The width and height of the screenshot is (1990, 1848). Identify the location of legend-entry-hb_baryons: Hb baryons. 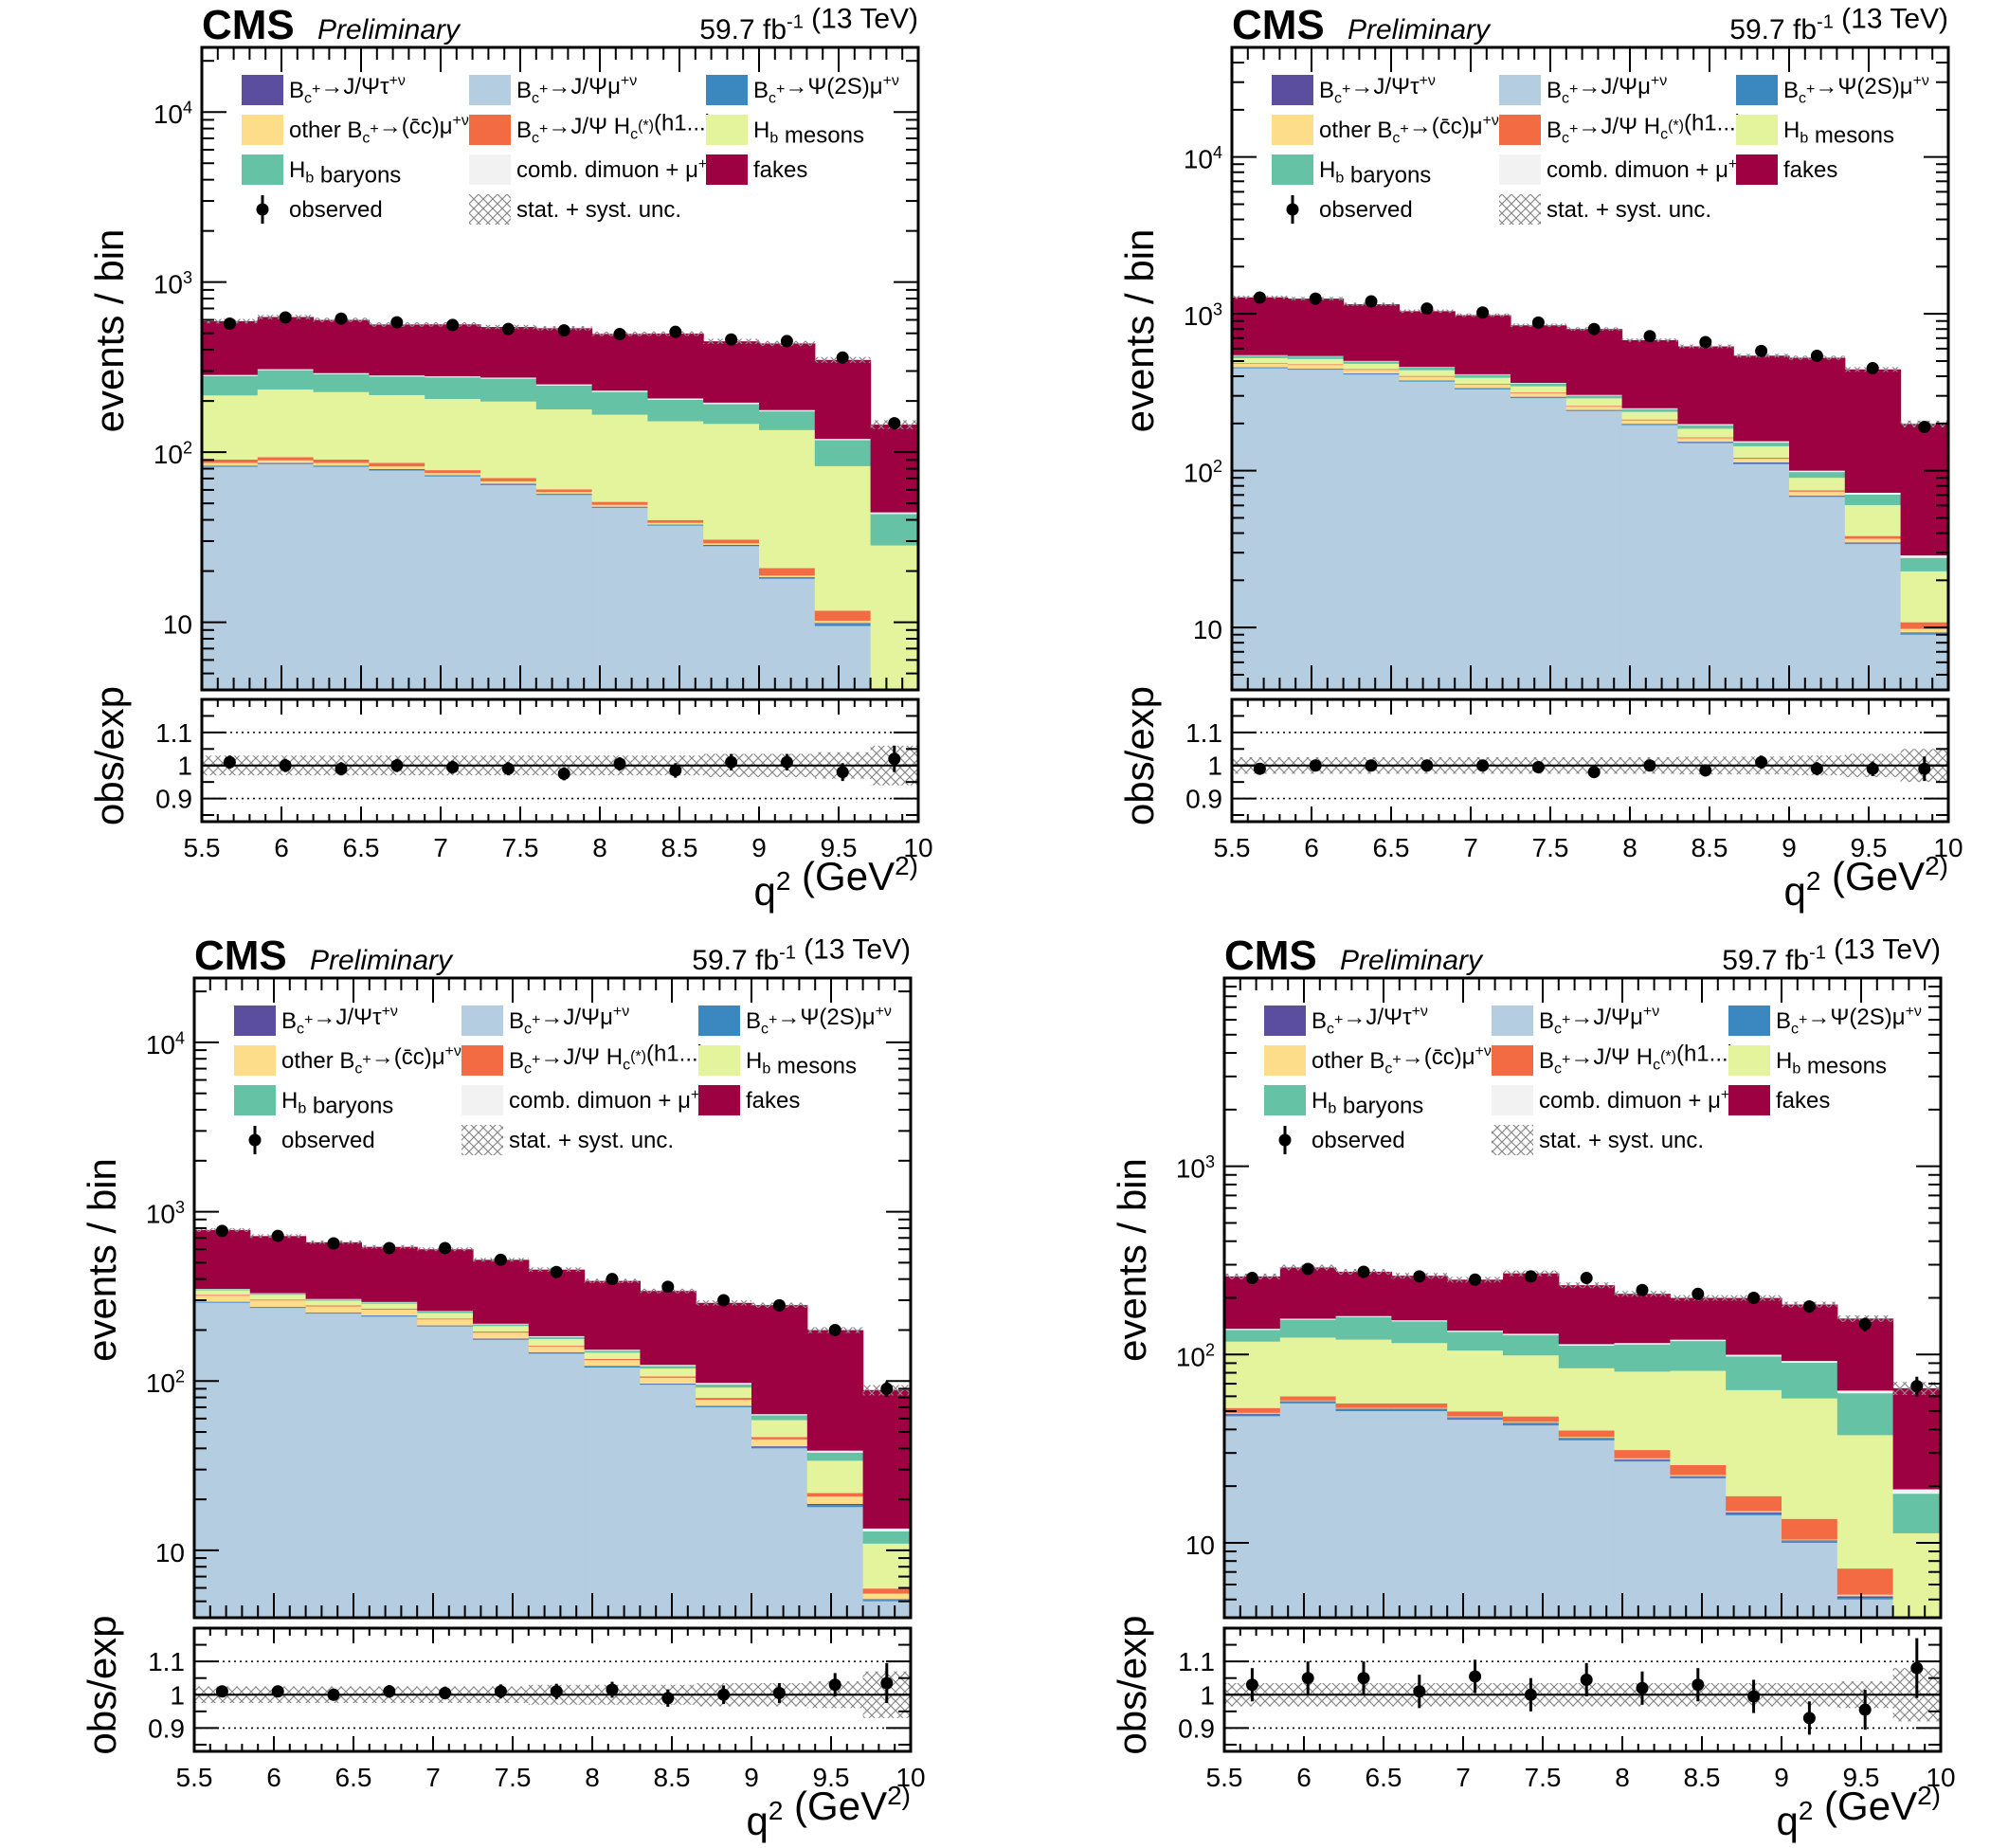
(313, 1101).